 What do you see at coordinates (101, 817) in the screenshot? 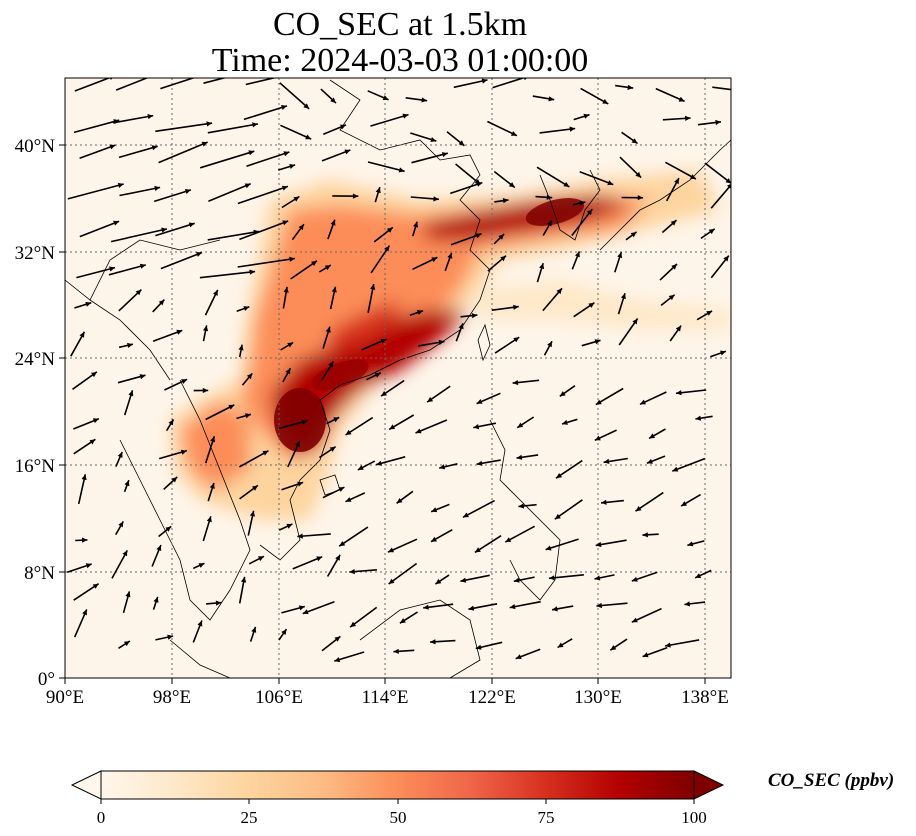
I see `colorbar-tick-label: 0` at bounding box center [101, 817].